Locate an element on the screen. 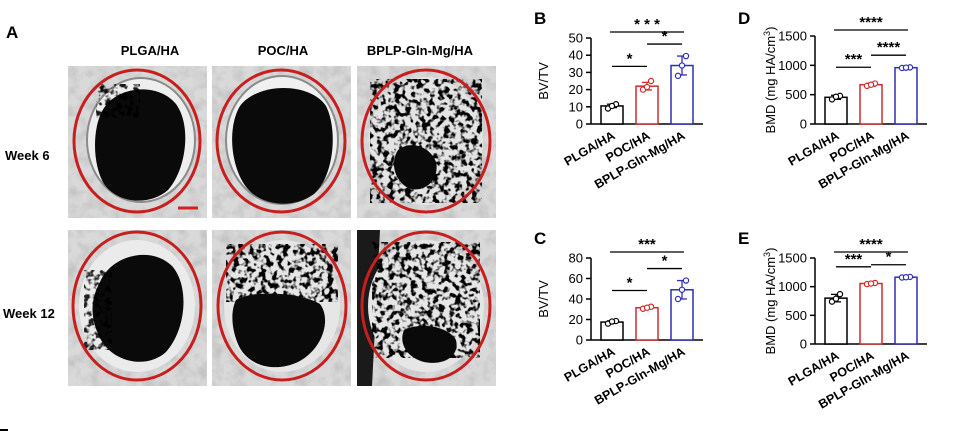  y-tick-label: 80 is located at coordinates (576, 258).